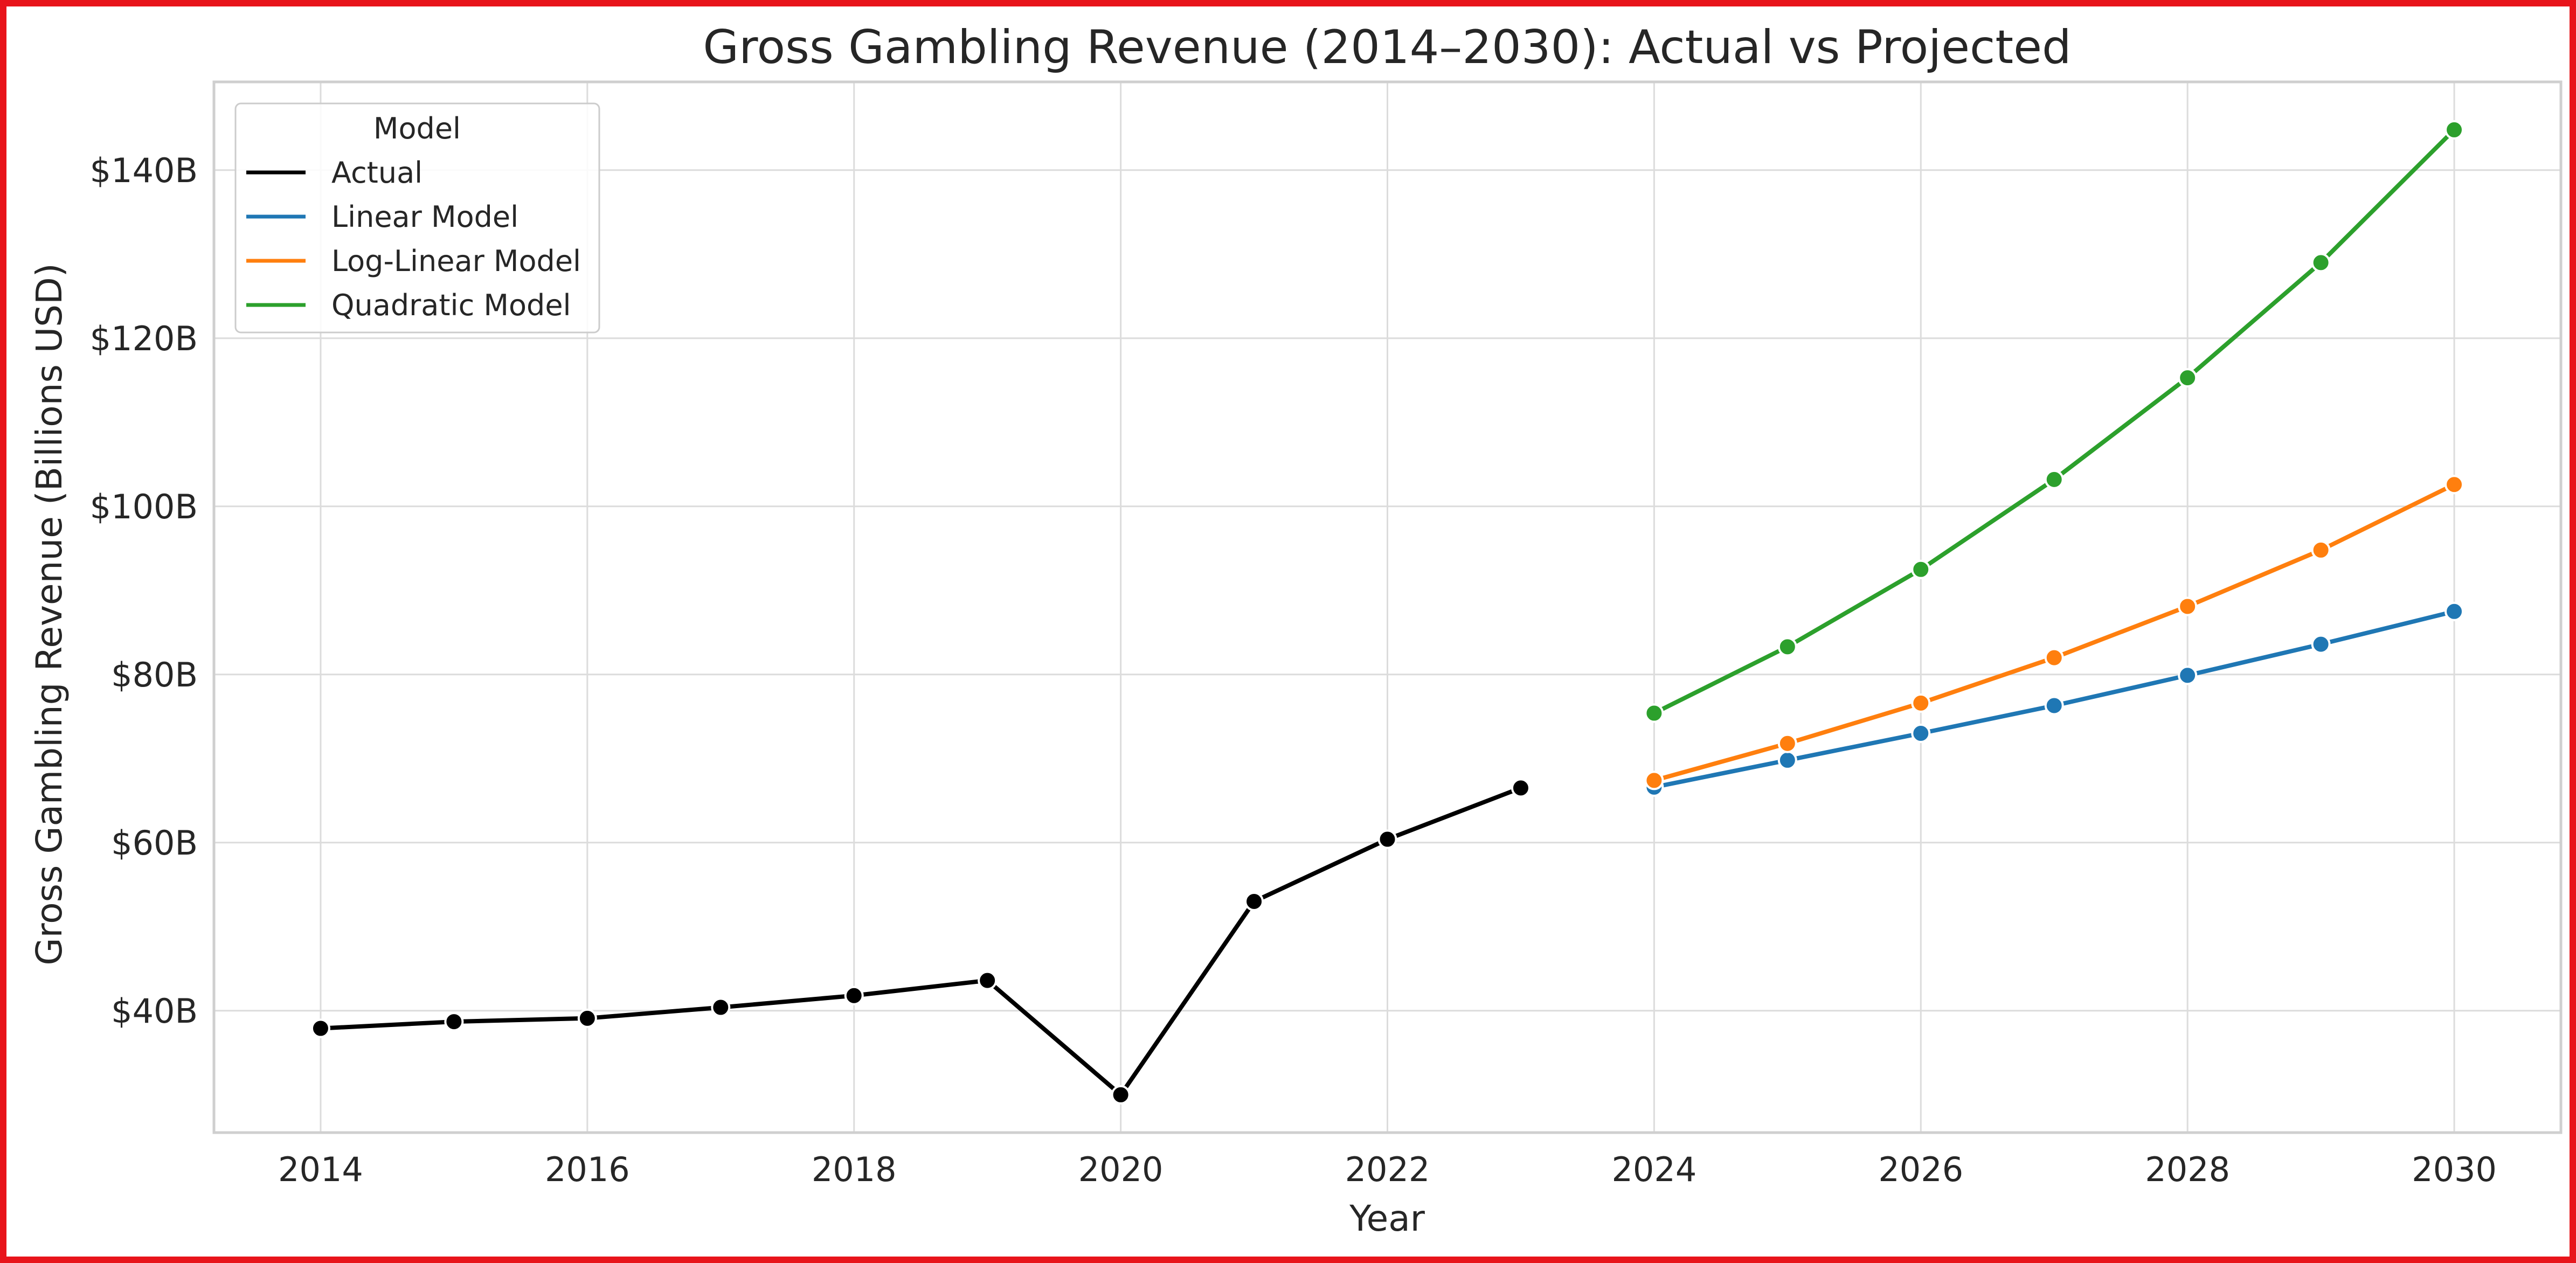 The height and width of the screenshot is (1263, 2576). I want to click on y-tick-label: $40B, so click(155, 1011).